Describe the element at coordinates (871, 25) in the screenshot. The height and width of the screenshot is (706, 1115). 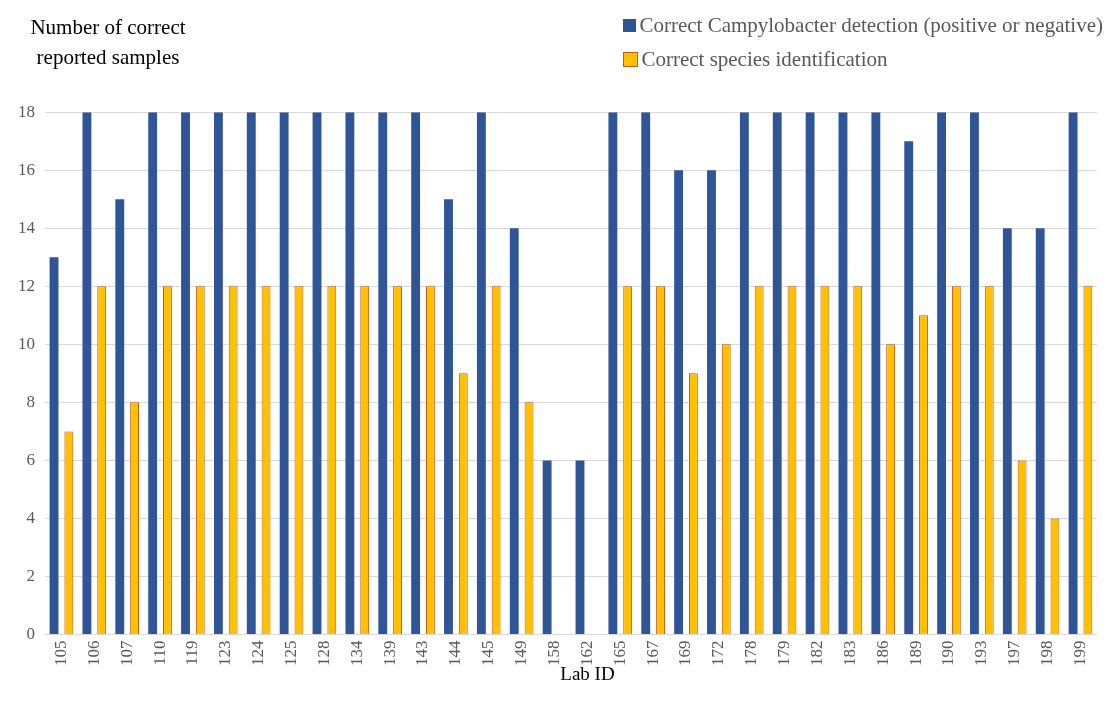
I see `legend-label: Correct Campylobacter detection (positive or negative)` at that location.